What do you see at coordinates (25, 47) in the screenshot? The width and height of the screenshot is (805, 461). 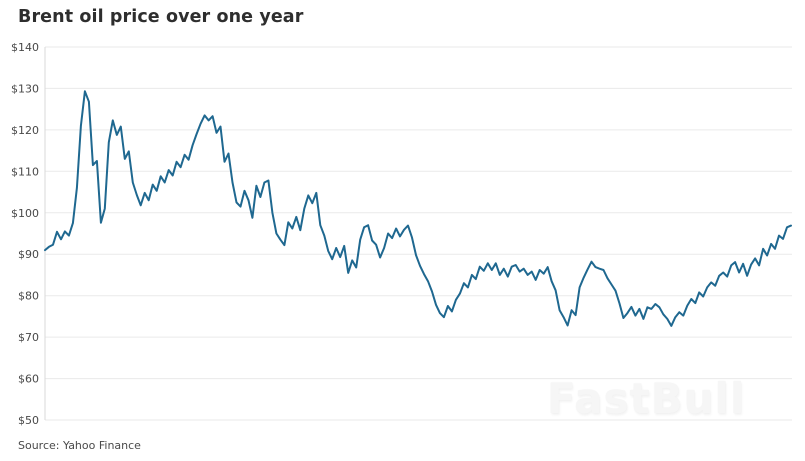 I see `y-axis-tick-label: $140` at bounding box center [25, 47].